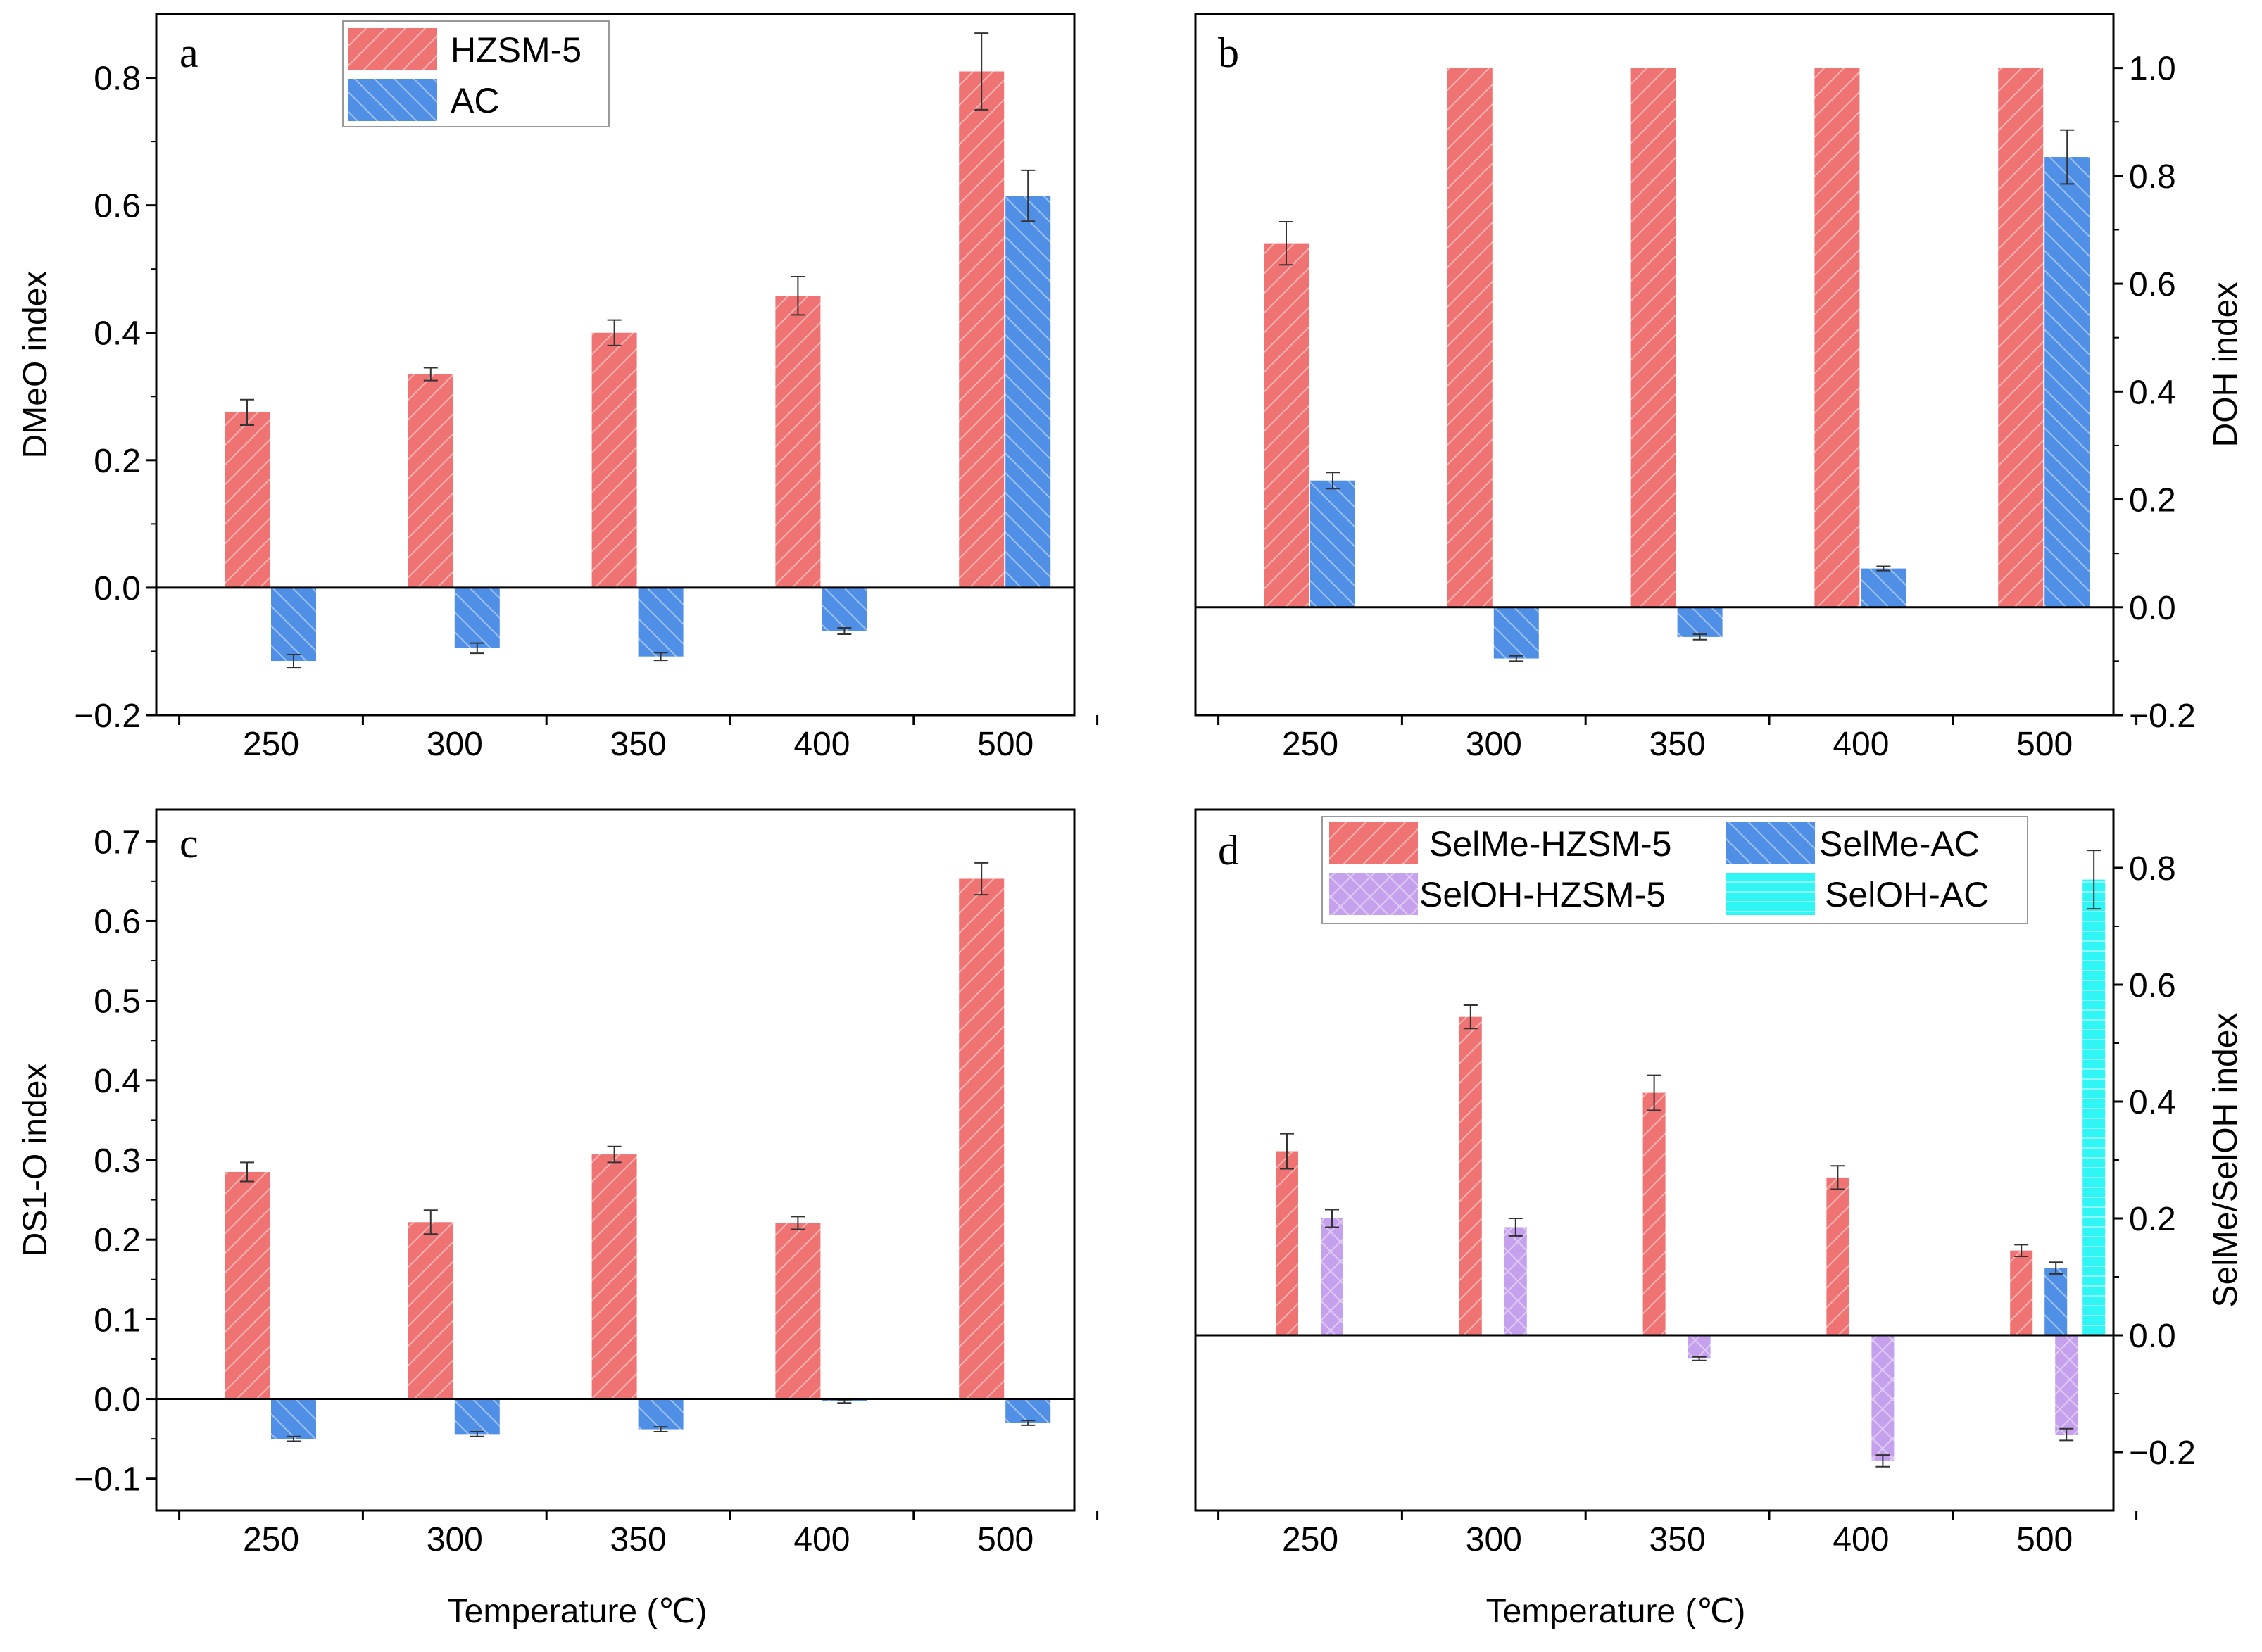  I want to click on legend-d-label-seloh-ac: SelOH-AC, so click(1907, 894).